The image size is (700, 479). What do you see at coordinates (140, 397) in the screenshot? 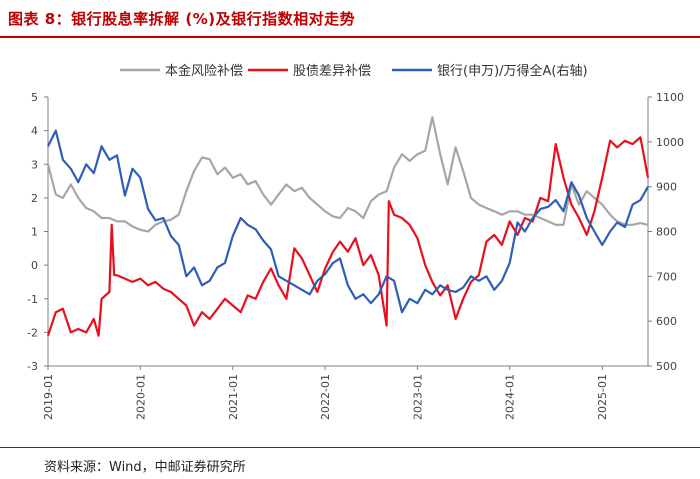
I see `x-tick-label: 2020-01` at bounding box center [140, 397].